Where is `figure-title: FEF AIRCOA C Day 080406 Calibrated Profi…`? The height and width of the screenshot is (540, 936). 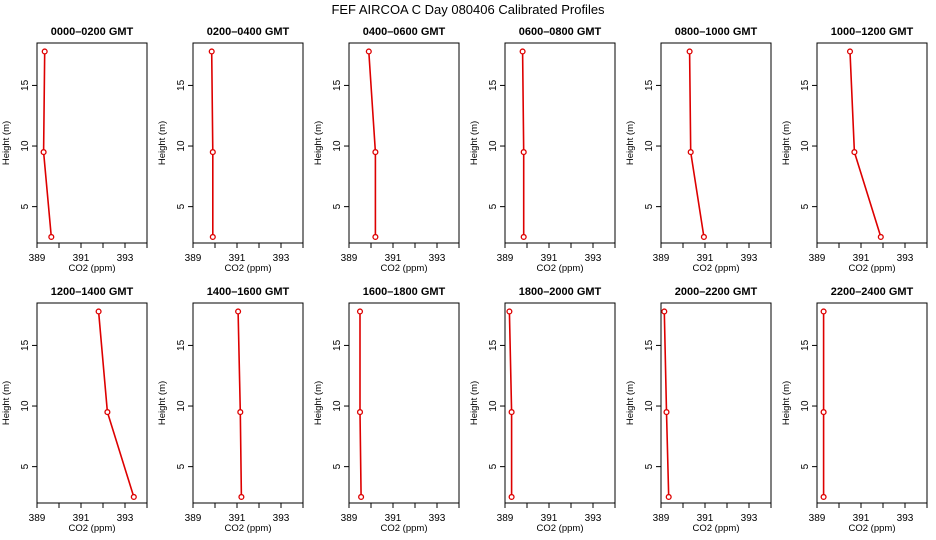 figure-title: FEF AIRCOA C Day 080406 Calibrated Profi… is located at coordinates (468, 9).